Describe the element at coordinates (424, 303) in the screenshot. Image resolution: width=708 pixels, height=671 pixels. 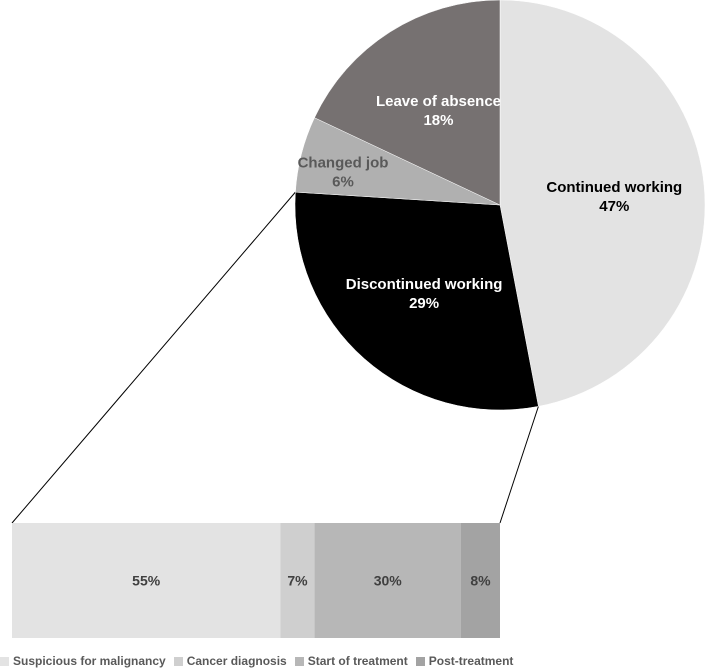
I see `pie-value-discontinued-working: 29%` at that location.